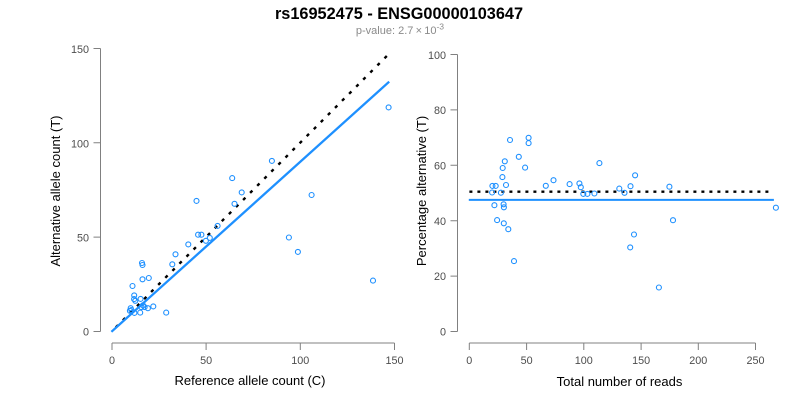 The width and height of the screenshot is (800, 405). I want to click on svg-text: 20, so click(440, 277).